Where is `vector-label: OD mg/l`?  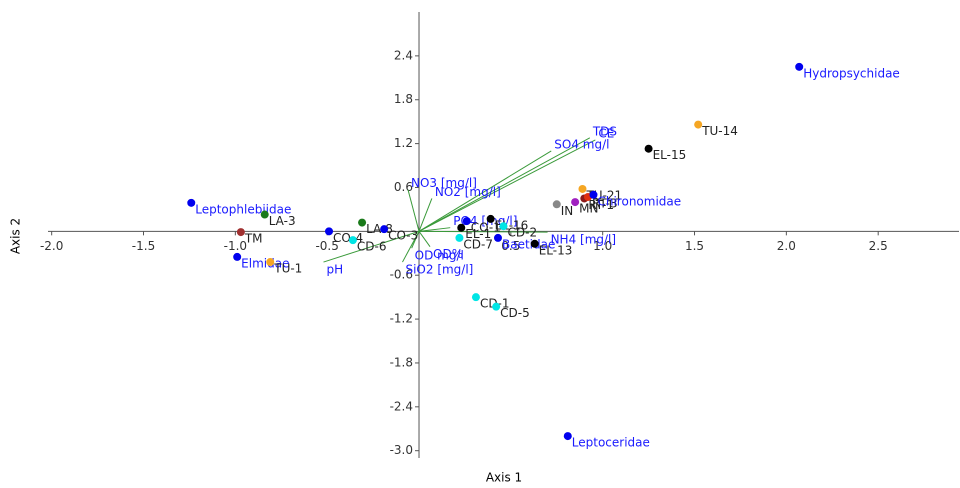
vector-label: OD mg/l is located at coordinates (439, 256).